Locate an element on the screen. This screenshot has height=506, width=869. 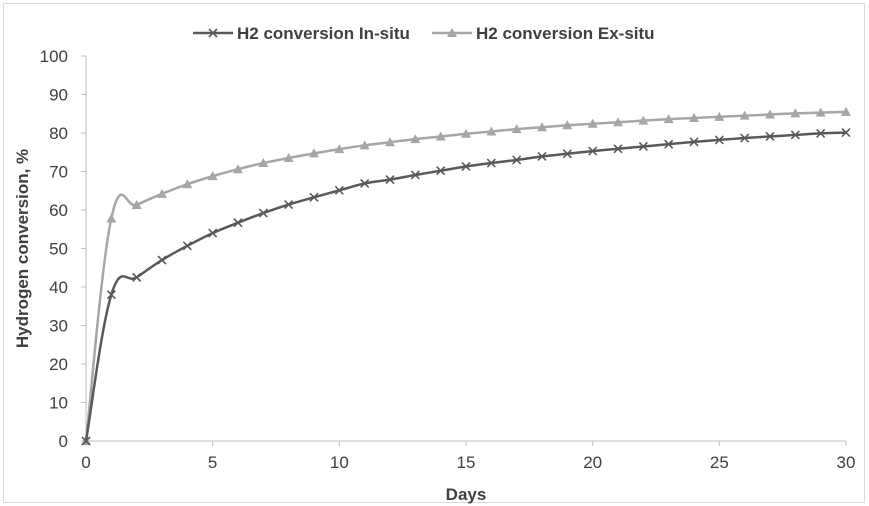
legend-item-in-situ: H2 conversion In-situ is located at coordinates (301, 33).